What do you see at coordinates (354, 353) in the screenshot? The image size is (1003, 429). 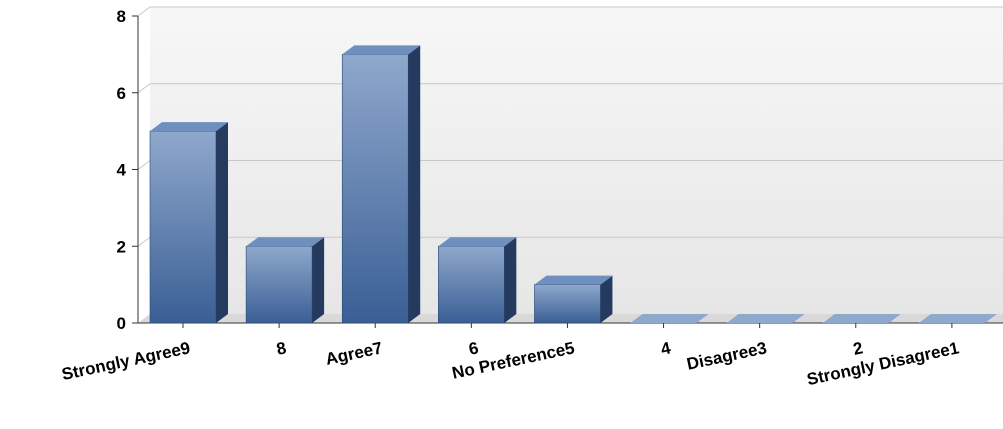 I see `x-tick-label: Agree7` at bounding box center [354, 353].